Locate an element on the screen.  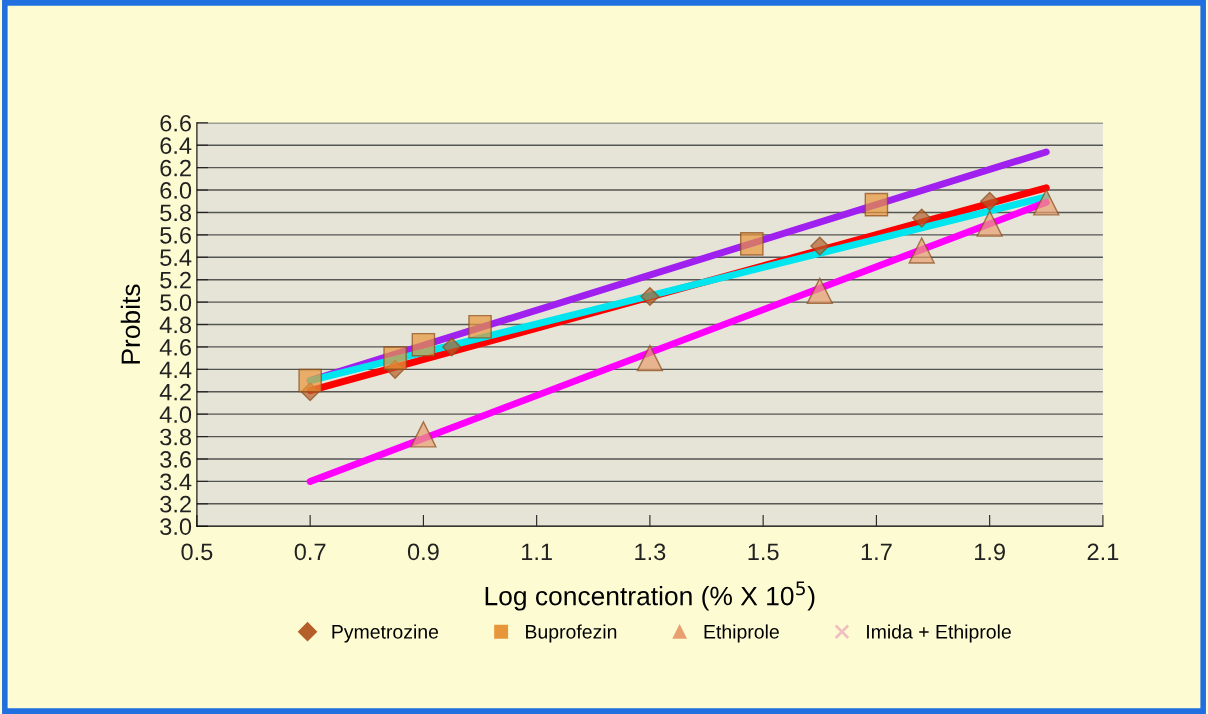
x-tick-label: 0.9 is located at coordinates (423, 552).